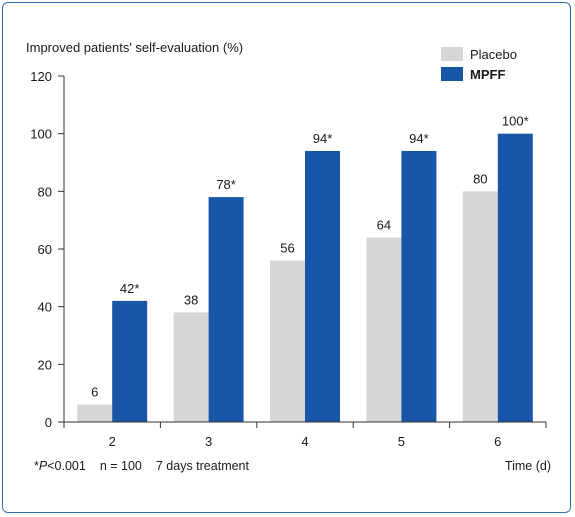 The image size is (575, 517). Describe the element at coordinates (528, 466) in the screenshot. I see `x-axis-title: Time (d)` at that location.